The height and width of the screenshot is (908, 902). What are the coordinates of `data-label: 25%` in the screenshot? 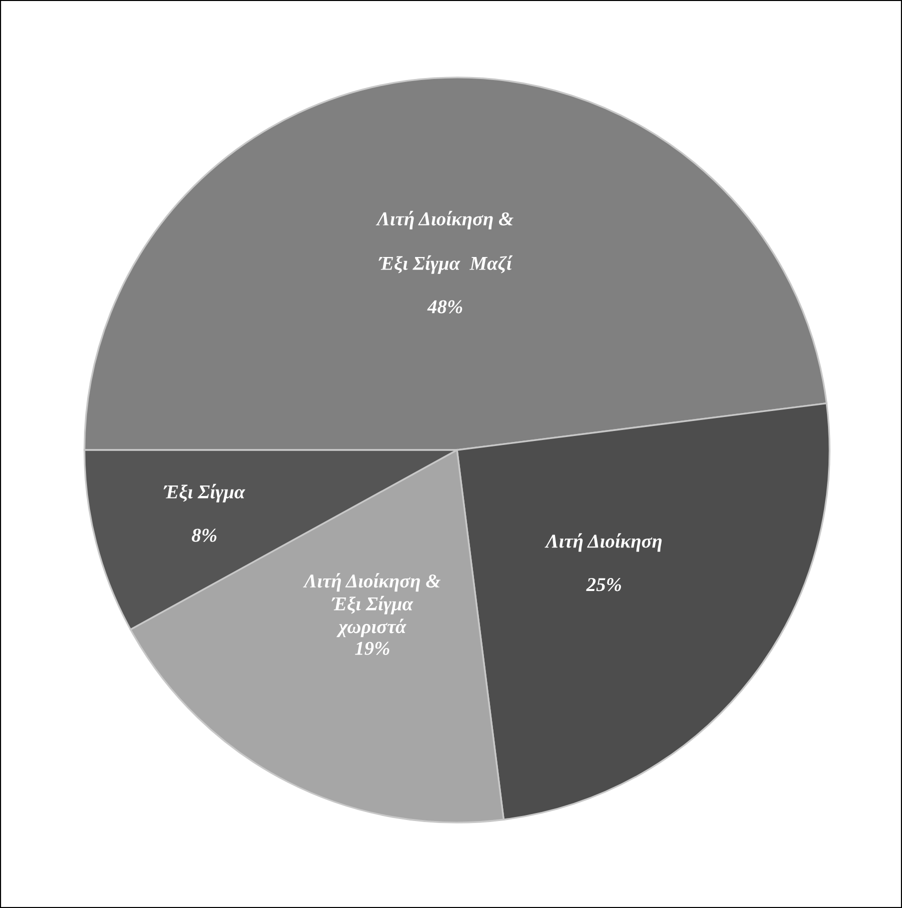 It's located at (604, 585).